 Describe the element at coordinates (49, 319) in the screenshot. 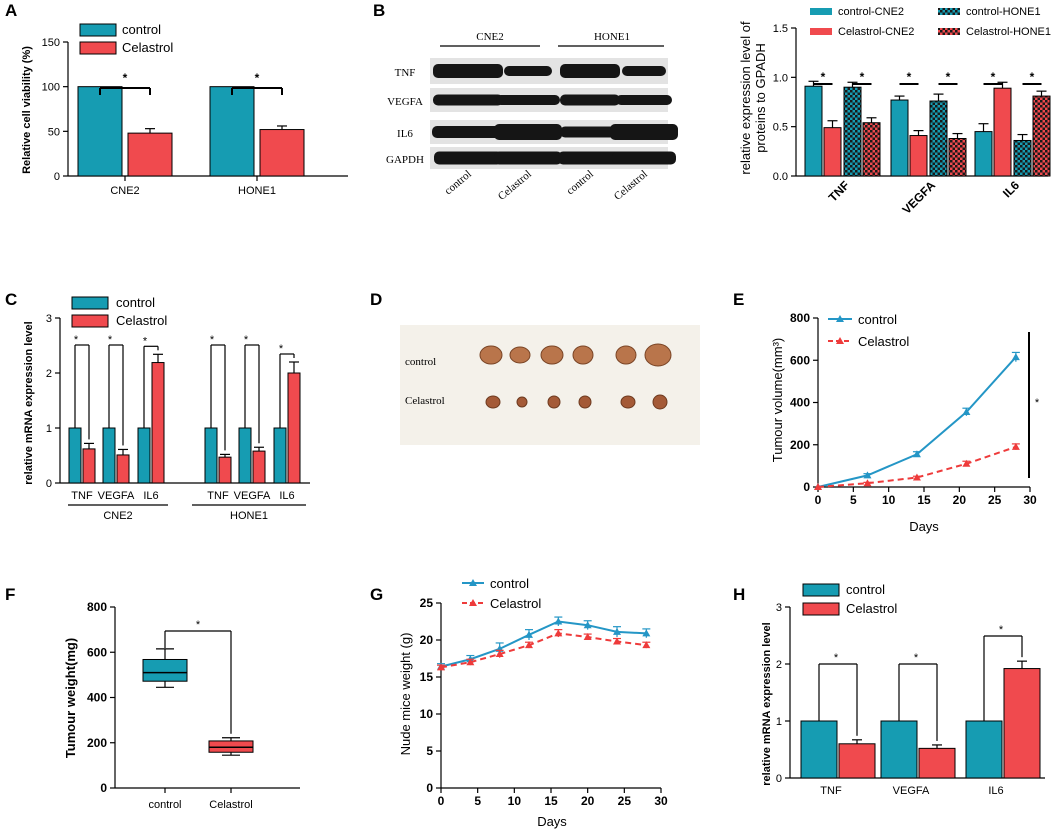

I see `panel-C-y-tick-label: 3` at that location.